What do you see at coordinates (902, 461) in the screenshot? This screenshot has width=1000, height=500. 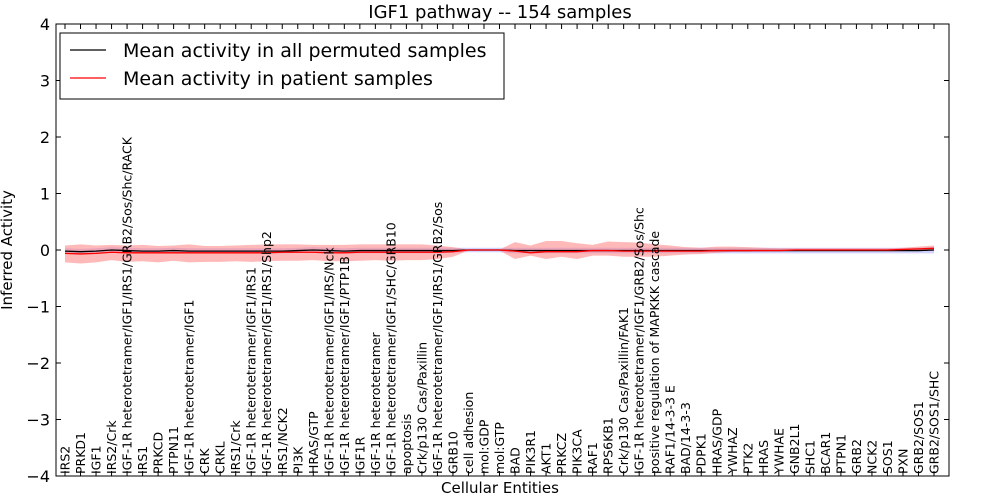 I see `x-category-label: PXN` at bounding box center [902, 461].